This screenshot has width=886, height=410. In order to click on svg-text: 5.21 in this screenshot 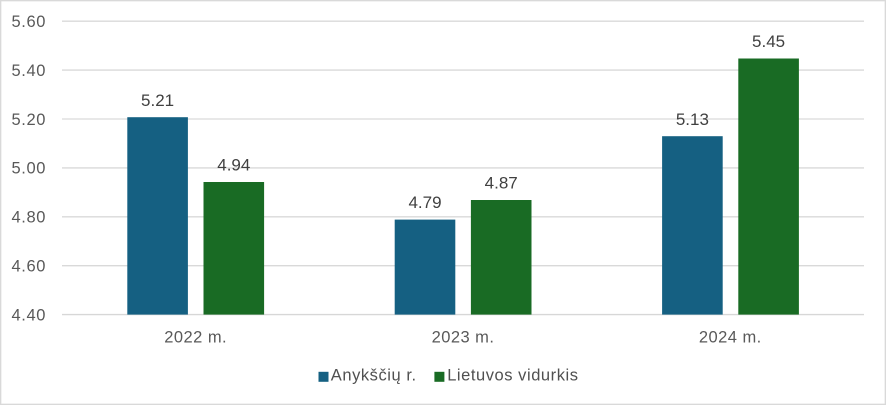, I will do `click(157, 100)`.